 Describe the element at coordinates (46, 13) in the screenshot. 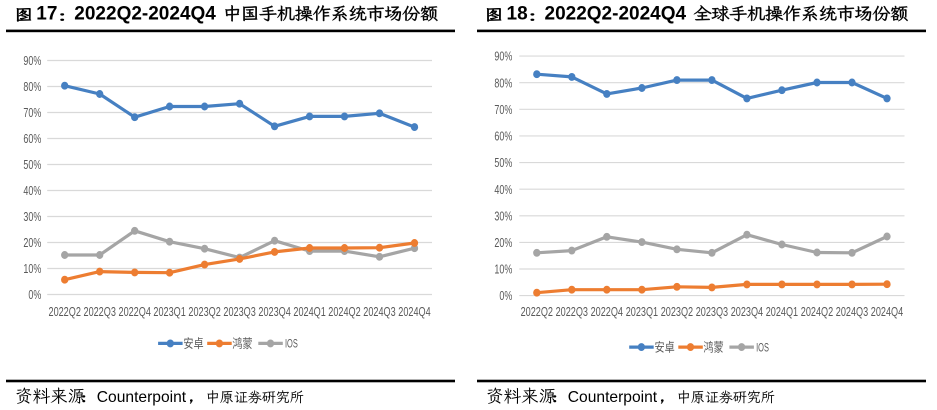

I see `svg-text: 17` at that location.